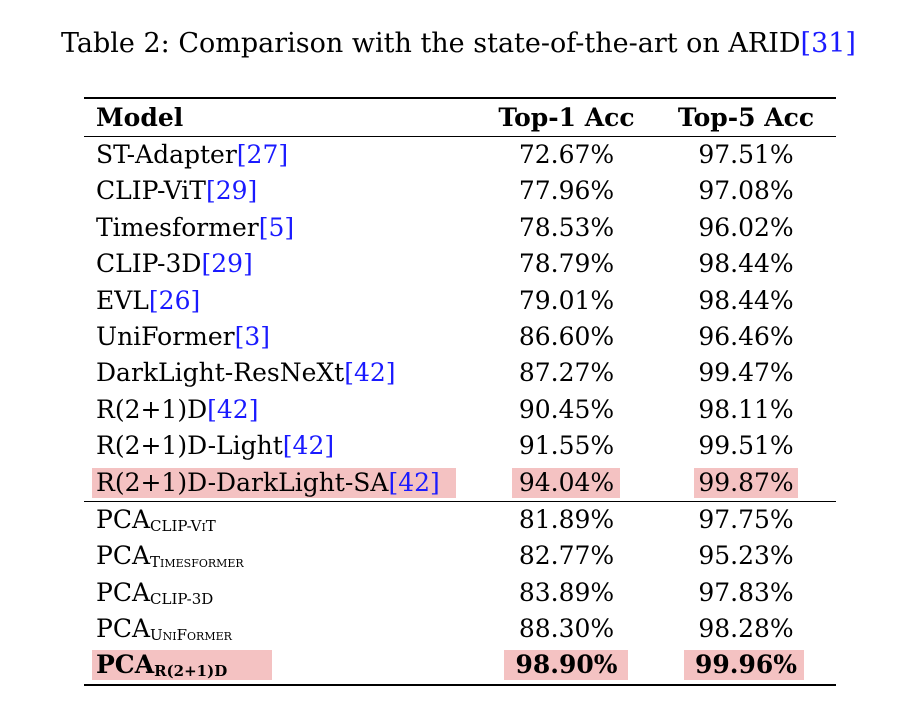 Image resolution: width=917 pixels, height=720 pixels. I want to click on top5-cell: 97.51%, so click(746, 154).